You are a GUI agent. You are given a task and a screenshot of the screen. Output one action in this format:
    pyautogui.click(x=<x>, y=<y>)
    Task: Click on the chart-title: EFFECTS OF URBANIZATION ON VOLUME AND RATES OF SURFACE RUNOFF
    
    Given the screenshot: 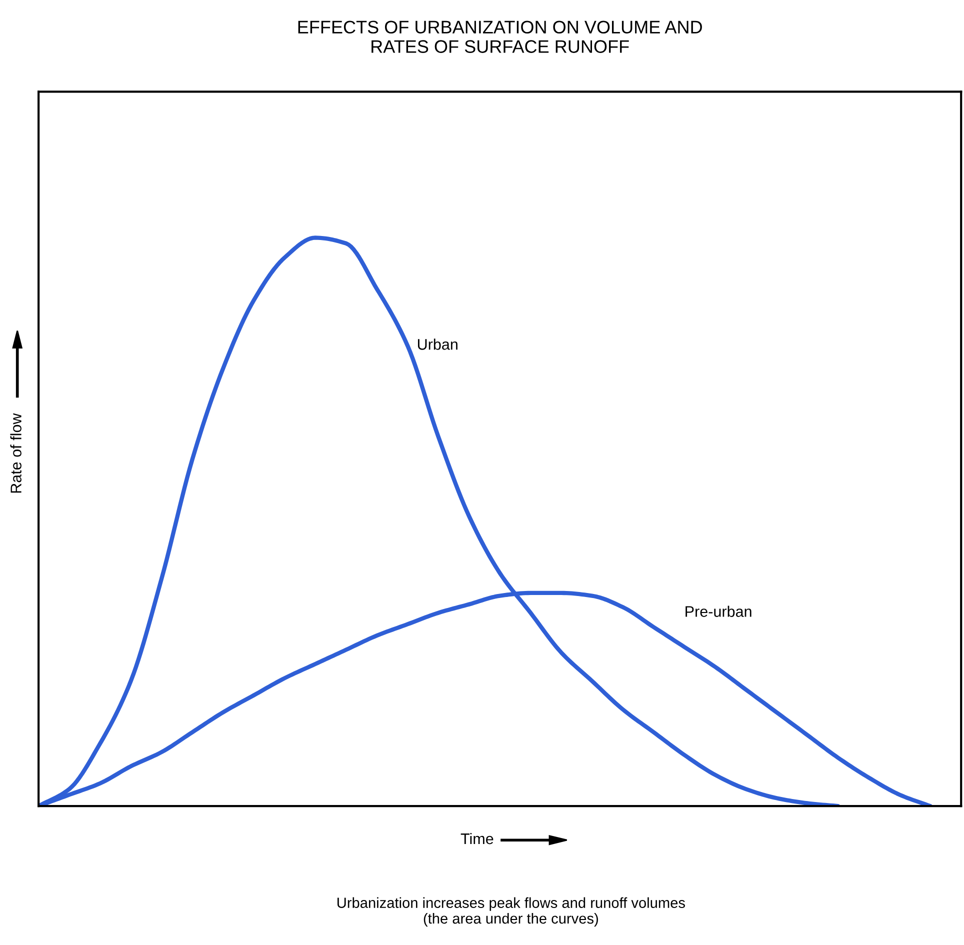 What is the action you would take?
    pyautogui.click(x=500, y=36)
    